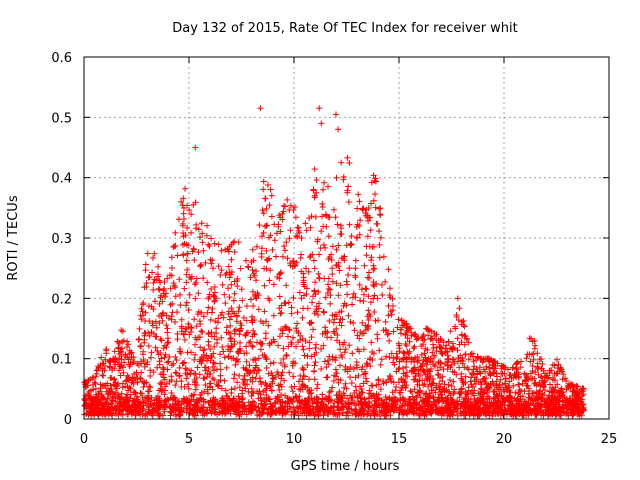 This screenshot has height=480, width=640. Describe the element at coordinates (61, 360) in the screenshot. I see `y-tick-label: 0.1` at that location.